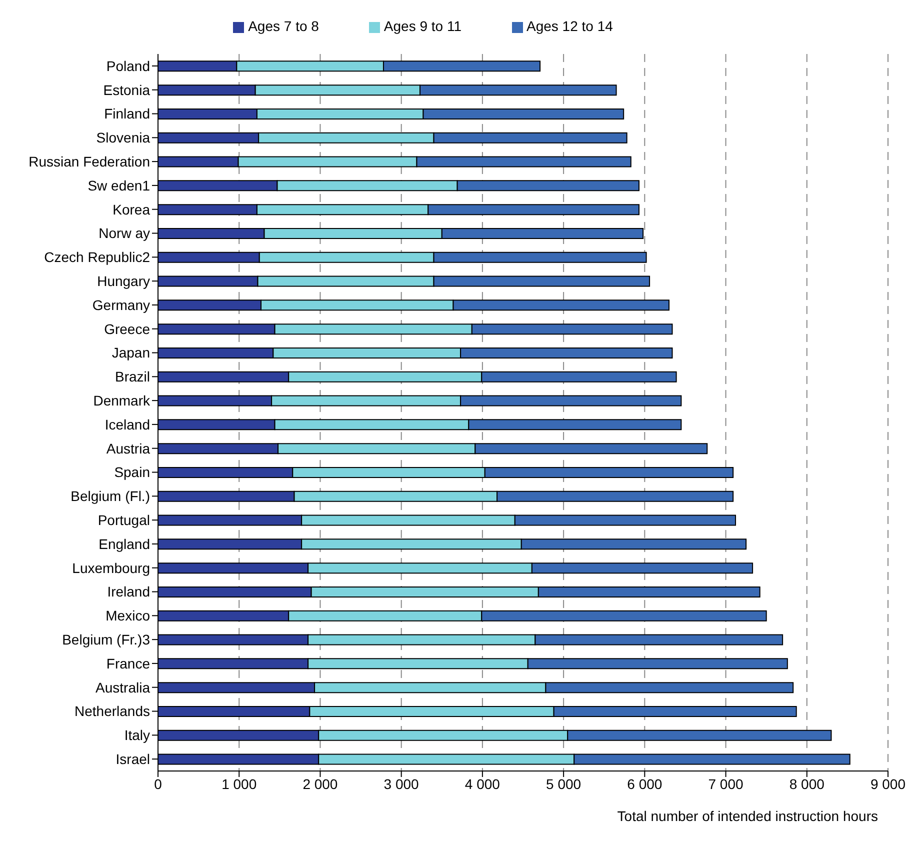  Describe the element at coordinates (402, 784) in the screenshot. I see `x-tick-label: 3 000` at that location.